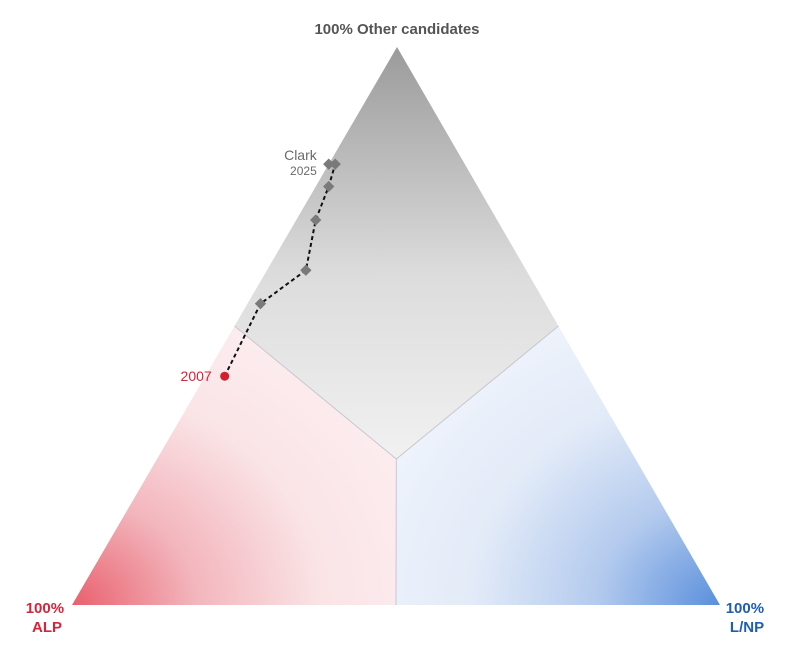 The image size is (800, 649). Describe the element at coordinates (396, 29) in the screenshot. I see `corner-label-other: 100% Other candidates` at that location.